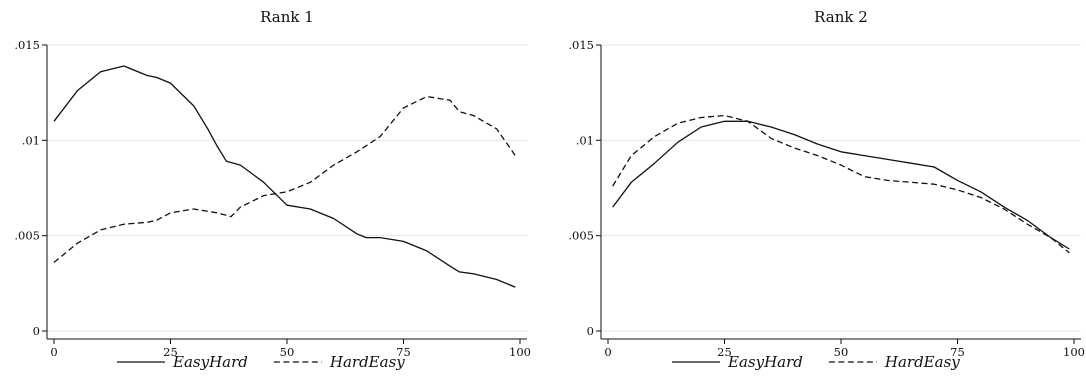  What do you see at coordinates (841, 17) in the screenshot?
I see `chart-title: Rank 2` at bounding box center [841, 17].